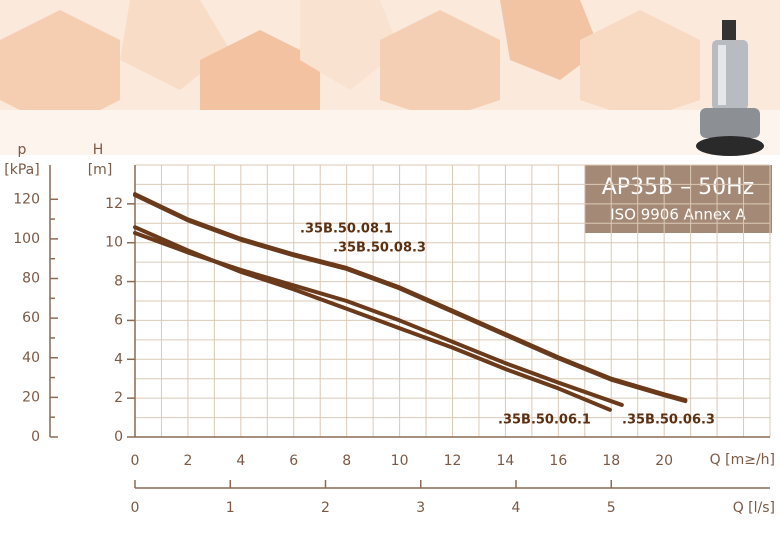 The height and width of the screenshot is (540, 780). What do you see at coordinates (379, 248) in the screenshot?
I see `curve-label: .35B.50.08.3` at bounding box center [379, 248].